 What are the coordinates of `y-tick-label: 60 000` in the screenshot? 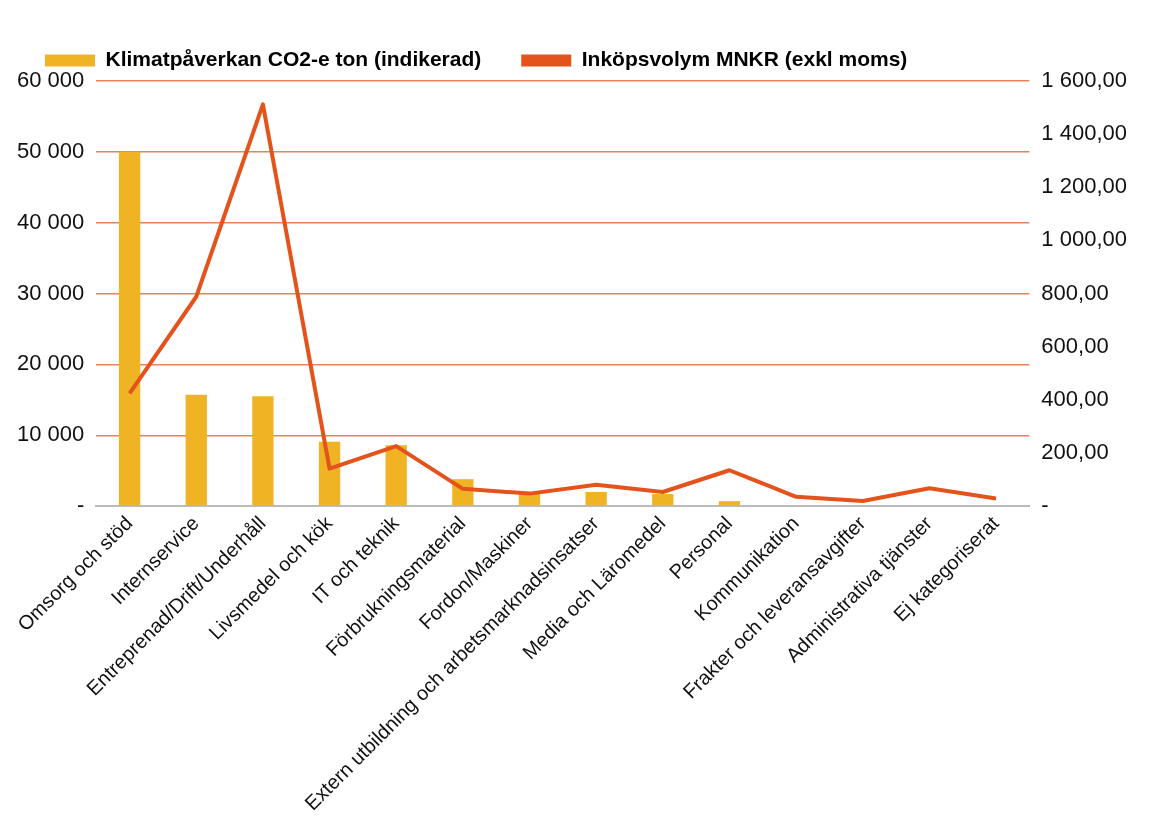 It's located at (50, 80).